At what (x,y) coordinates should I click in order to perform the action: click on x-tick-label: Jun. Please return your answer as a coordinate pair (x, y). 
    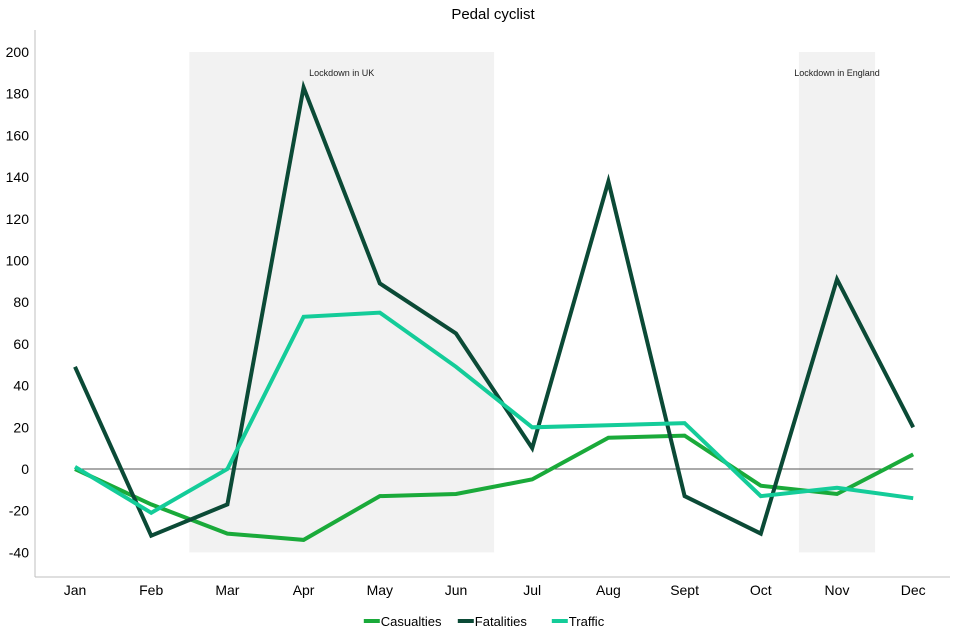
    Looking at the image, I should click on (456, 590).